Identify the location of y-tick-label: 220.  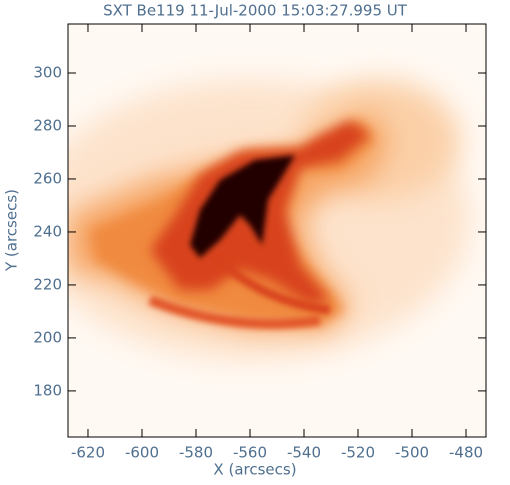
(47, 284).